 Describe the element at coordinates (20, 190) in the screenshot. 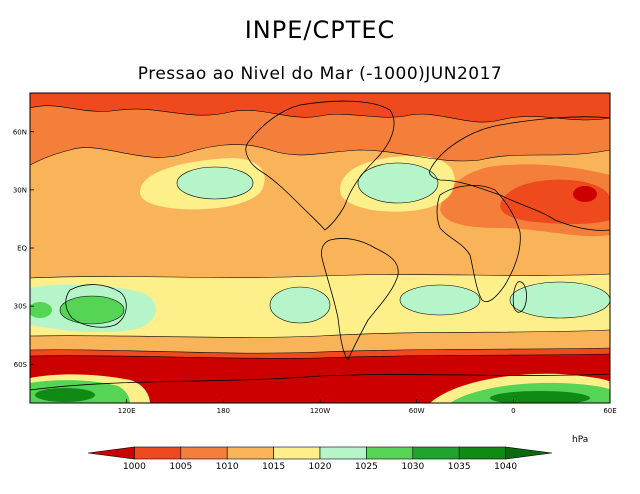

I see `lat-tick-label: 30N` at that location.